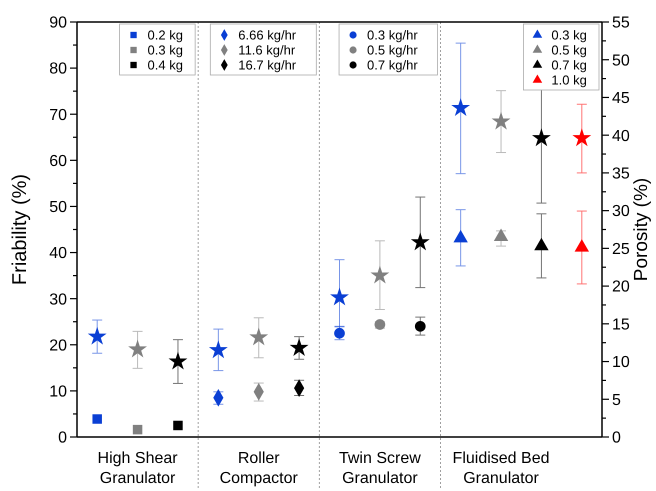  Describe the element at coordinates (165, 35) in the screenshot. I see `legend-label: 0.2 kg` at that location.